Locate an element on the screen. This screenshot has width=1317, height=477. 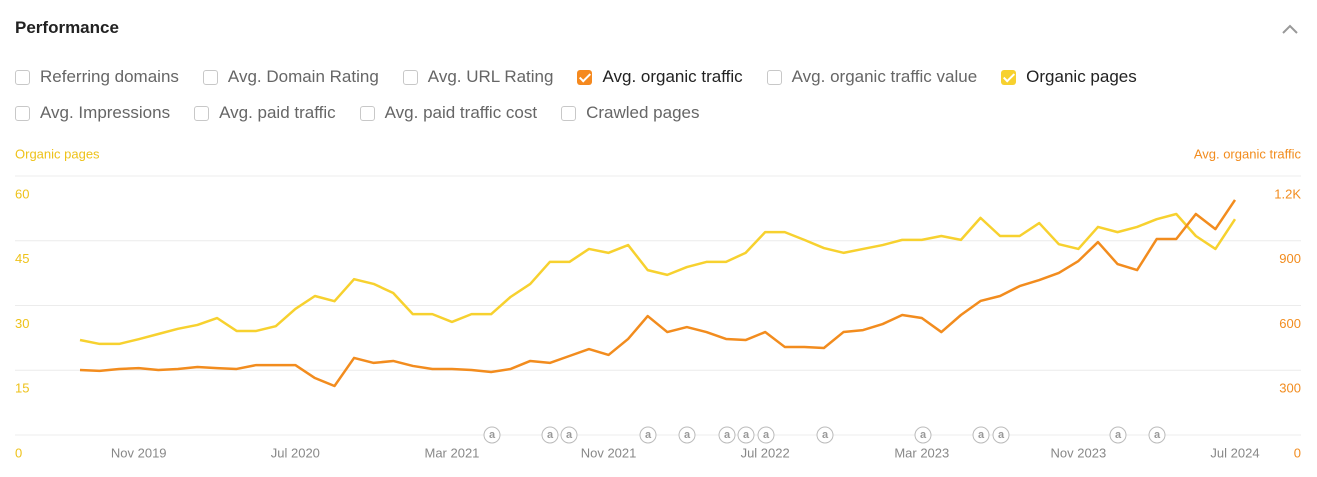
y-tick-label: 60 is located at coordinates (22, 193).